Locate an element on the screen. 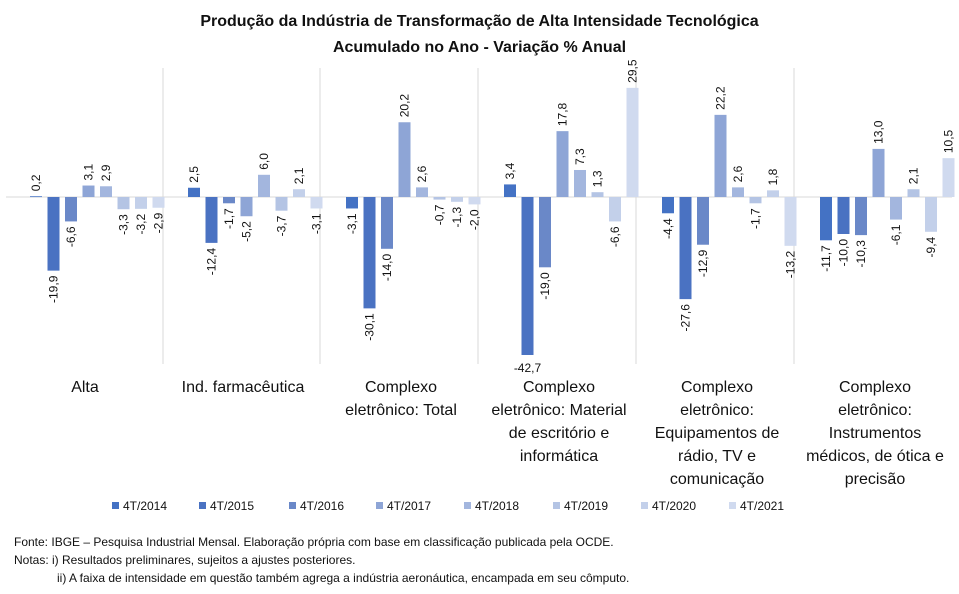 Image resolution: width=959 pixels, height=594 pixels. category-label: Alta is located at coordinates (85, 387).